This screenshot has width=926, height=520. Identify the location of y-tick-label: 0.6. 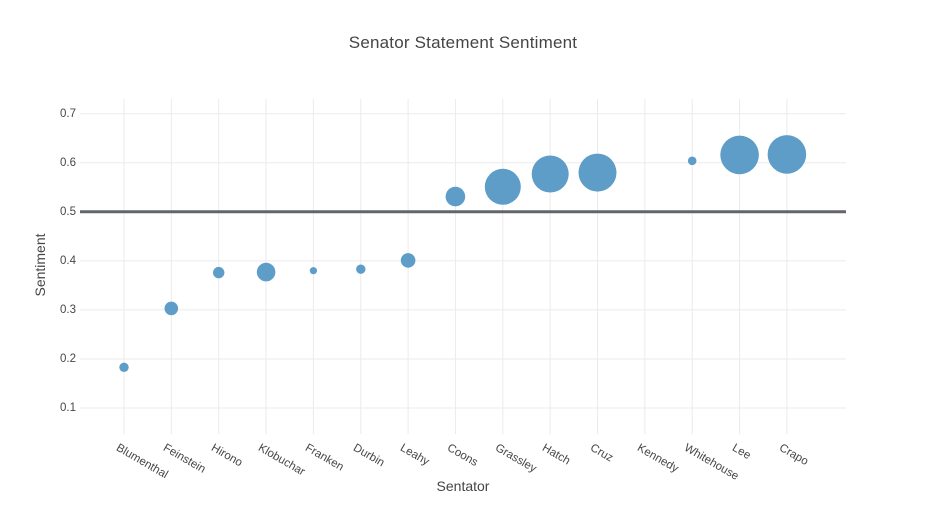
(68, 162).